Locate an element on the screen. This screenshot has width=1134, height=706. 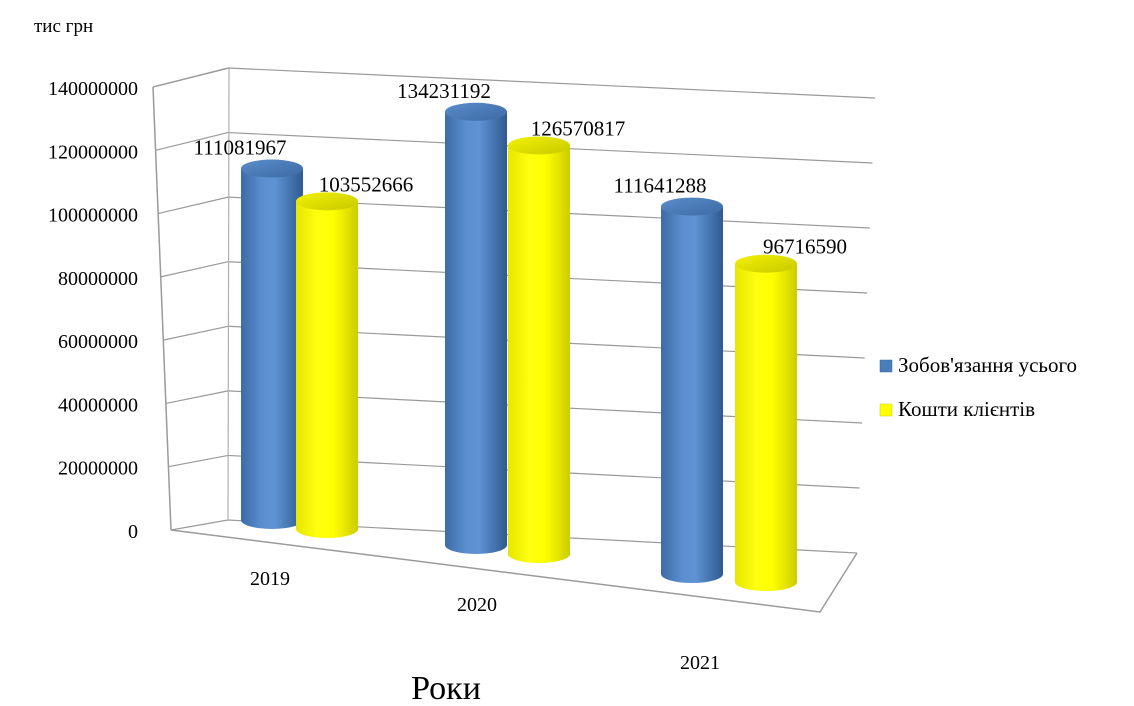
data-label: 126570817 is located at coordinates (578, 128).